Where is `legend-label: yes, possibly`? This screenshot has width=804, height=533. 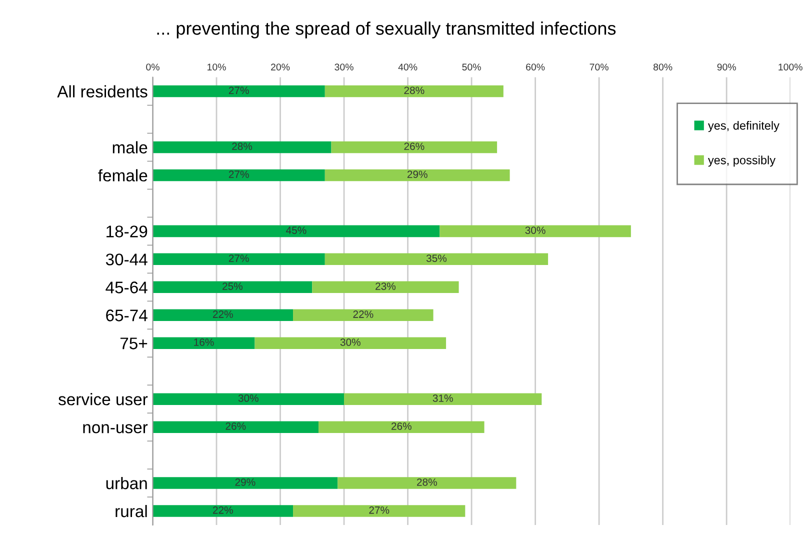
legend-label: yes, possibly is located at coordinates (742, 161).